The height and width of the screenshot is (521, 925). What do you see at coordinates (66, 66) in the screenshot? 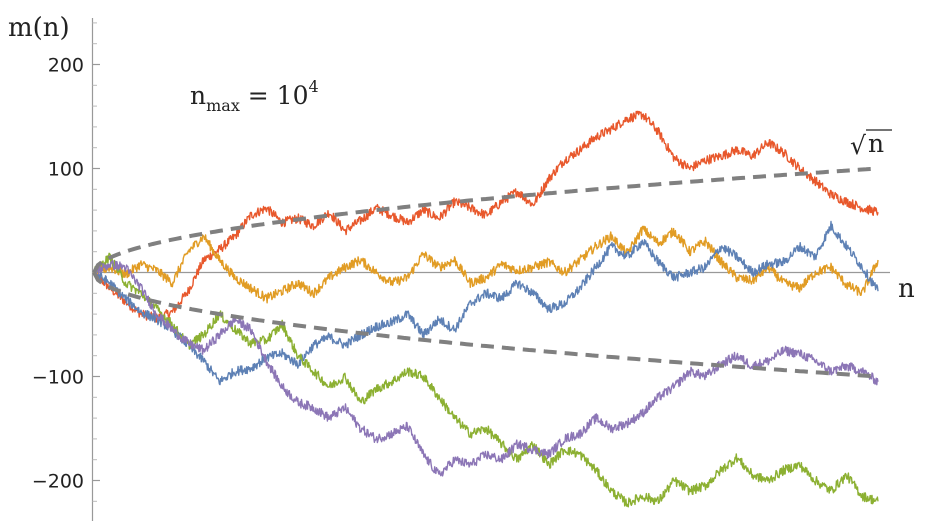
I see `y-tick-label: 200` at bounding box center [66, 66].